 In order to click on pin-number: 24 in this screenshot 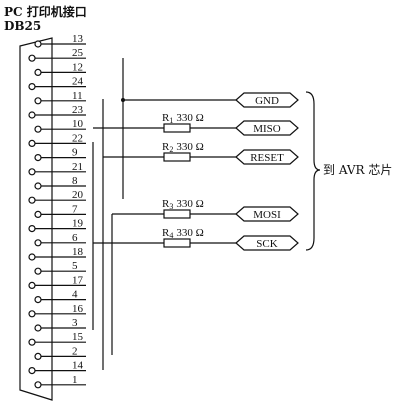, I will do `click(78, 82)`.